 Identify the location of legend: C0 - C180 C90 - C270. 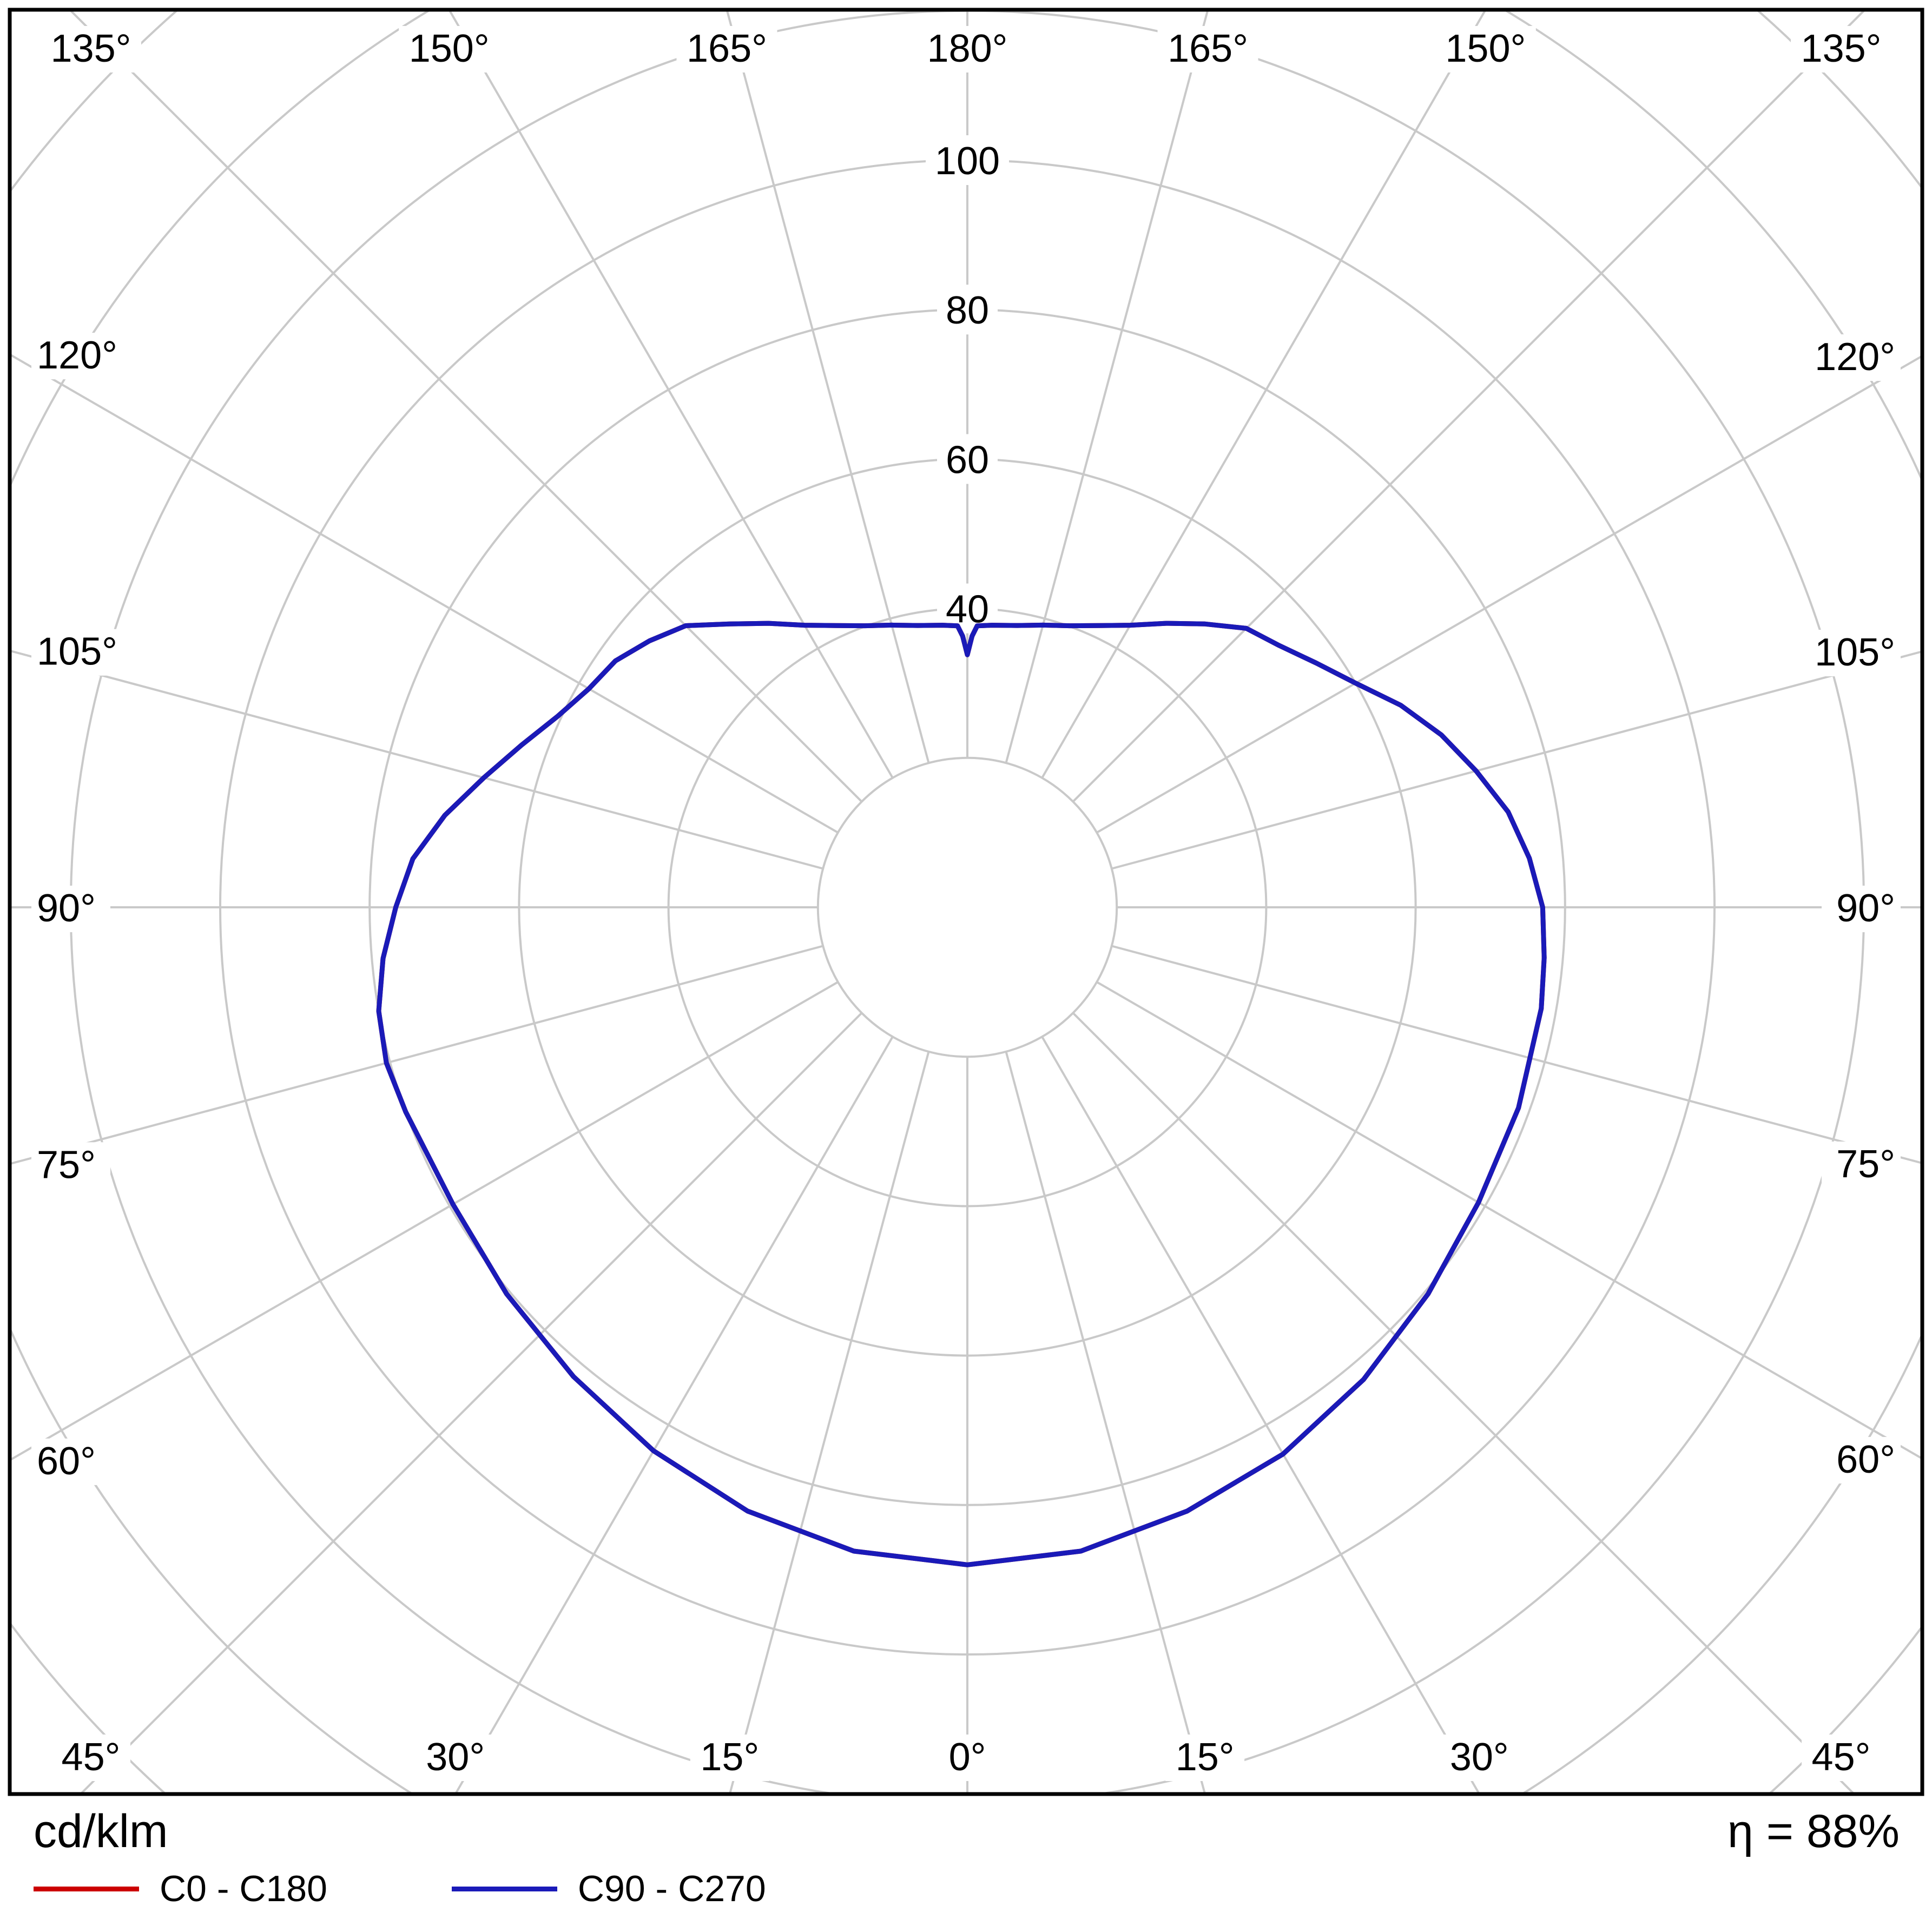
(462, 1889).